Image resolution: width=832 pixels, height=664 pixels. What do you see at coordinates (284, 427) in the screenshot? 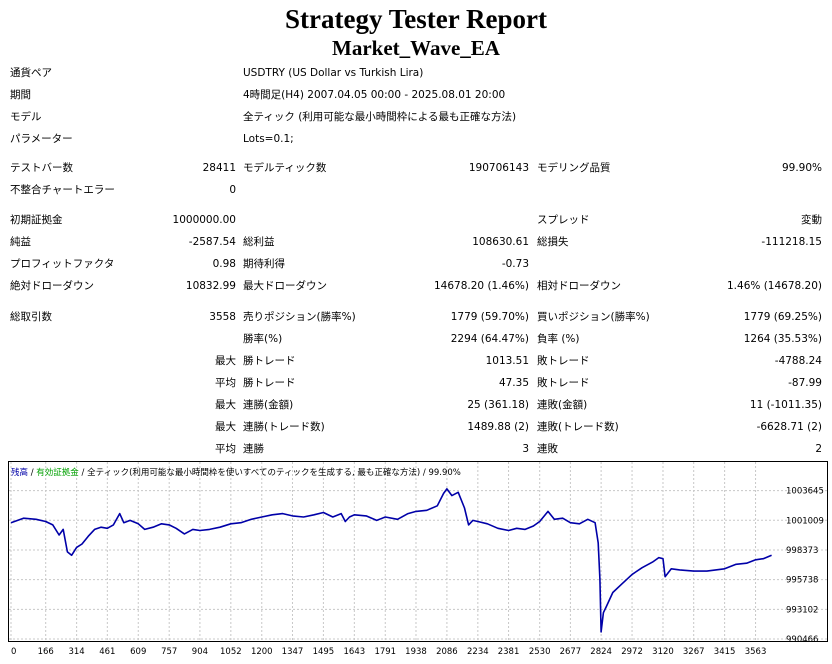
I see `maximal-consecutive-profit-label: 連勝(トレード数)` at bounding box center [284, 427].